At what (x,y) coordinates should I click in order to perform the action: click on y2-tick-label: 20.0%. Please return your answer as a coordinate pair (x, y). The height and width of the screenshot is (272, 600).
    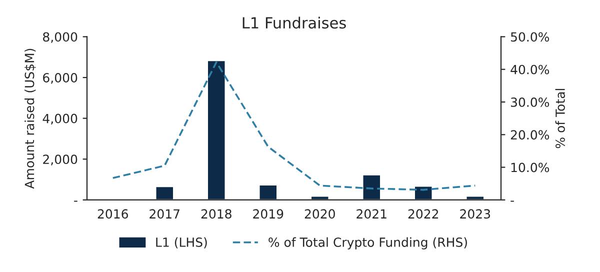
    Looking at the image, I should click on (530, 135).